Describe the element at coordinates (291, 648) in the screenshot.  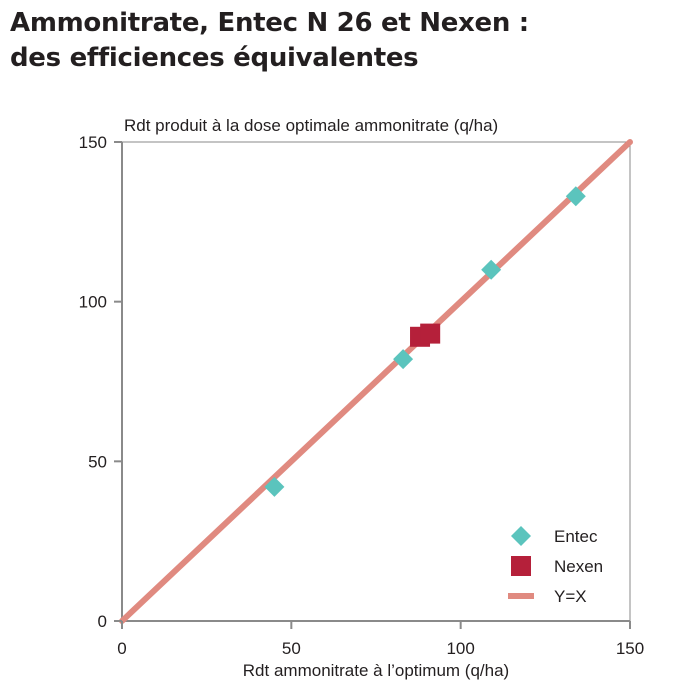
I see `x-tick-label: 50` at that location.